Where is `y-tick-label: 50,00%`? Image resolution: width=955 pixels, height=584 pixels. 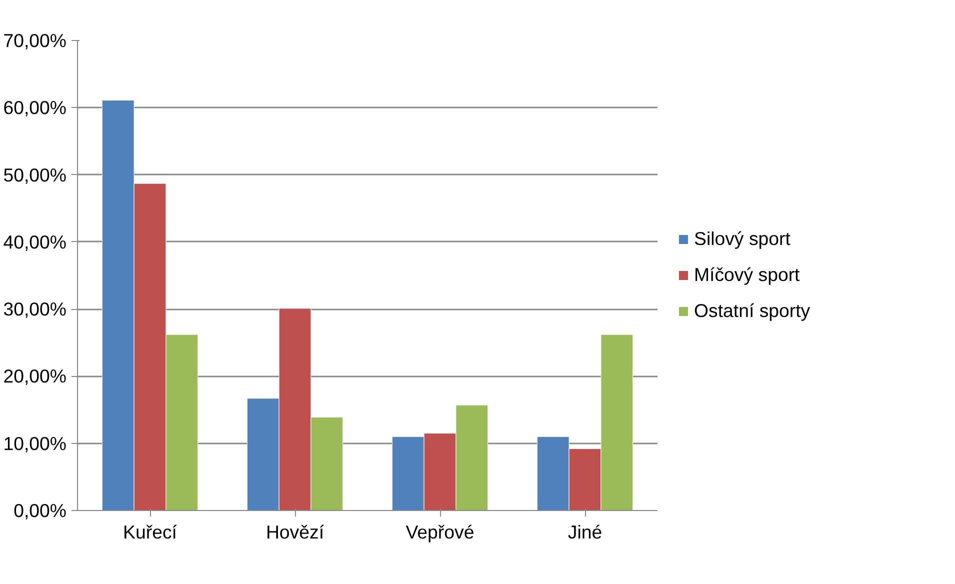 y-tick-label: 50,00% is located at coordinates (35, 175).